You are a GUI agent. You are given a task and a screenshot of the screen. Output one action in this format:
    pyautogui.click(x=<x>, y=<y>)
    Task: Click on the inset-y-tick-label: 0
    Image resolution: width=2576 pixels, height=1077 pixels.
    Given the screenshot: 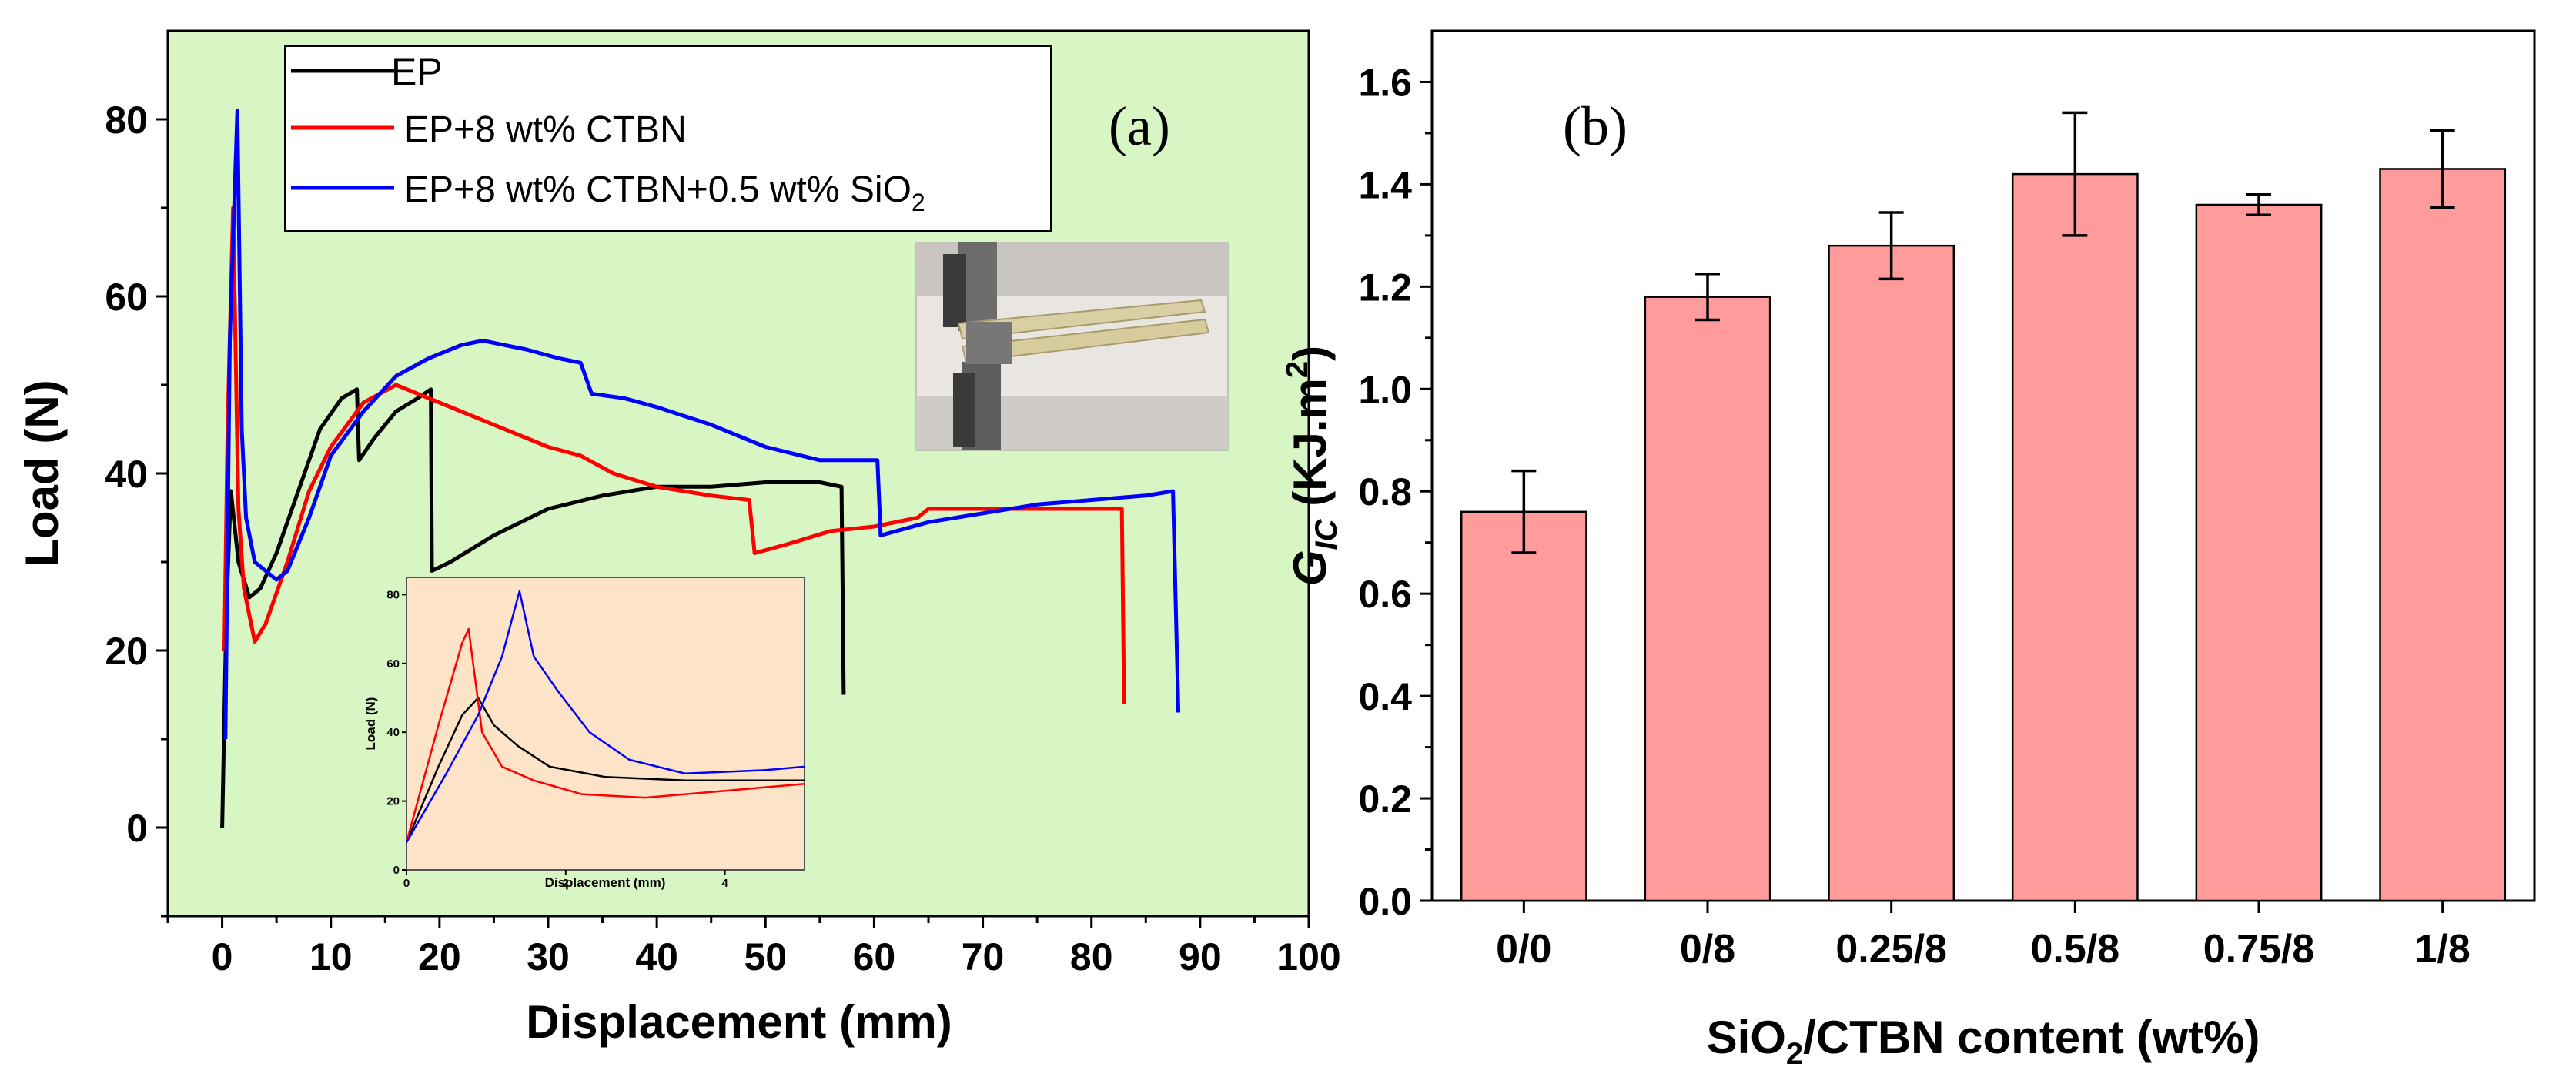 What is the action you would take?
    pyautogui.click(x=397, y=870)
    